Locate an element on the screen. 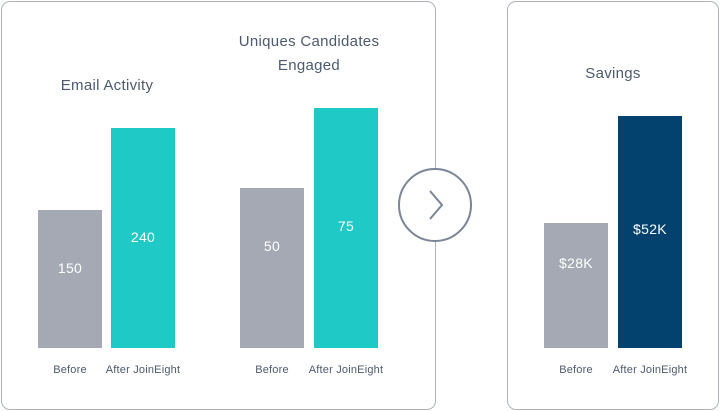 This screenshot has width=720, height=411. bar-after-joineight: 75 is located at coordinates (346, 228).